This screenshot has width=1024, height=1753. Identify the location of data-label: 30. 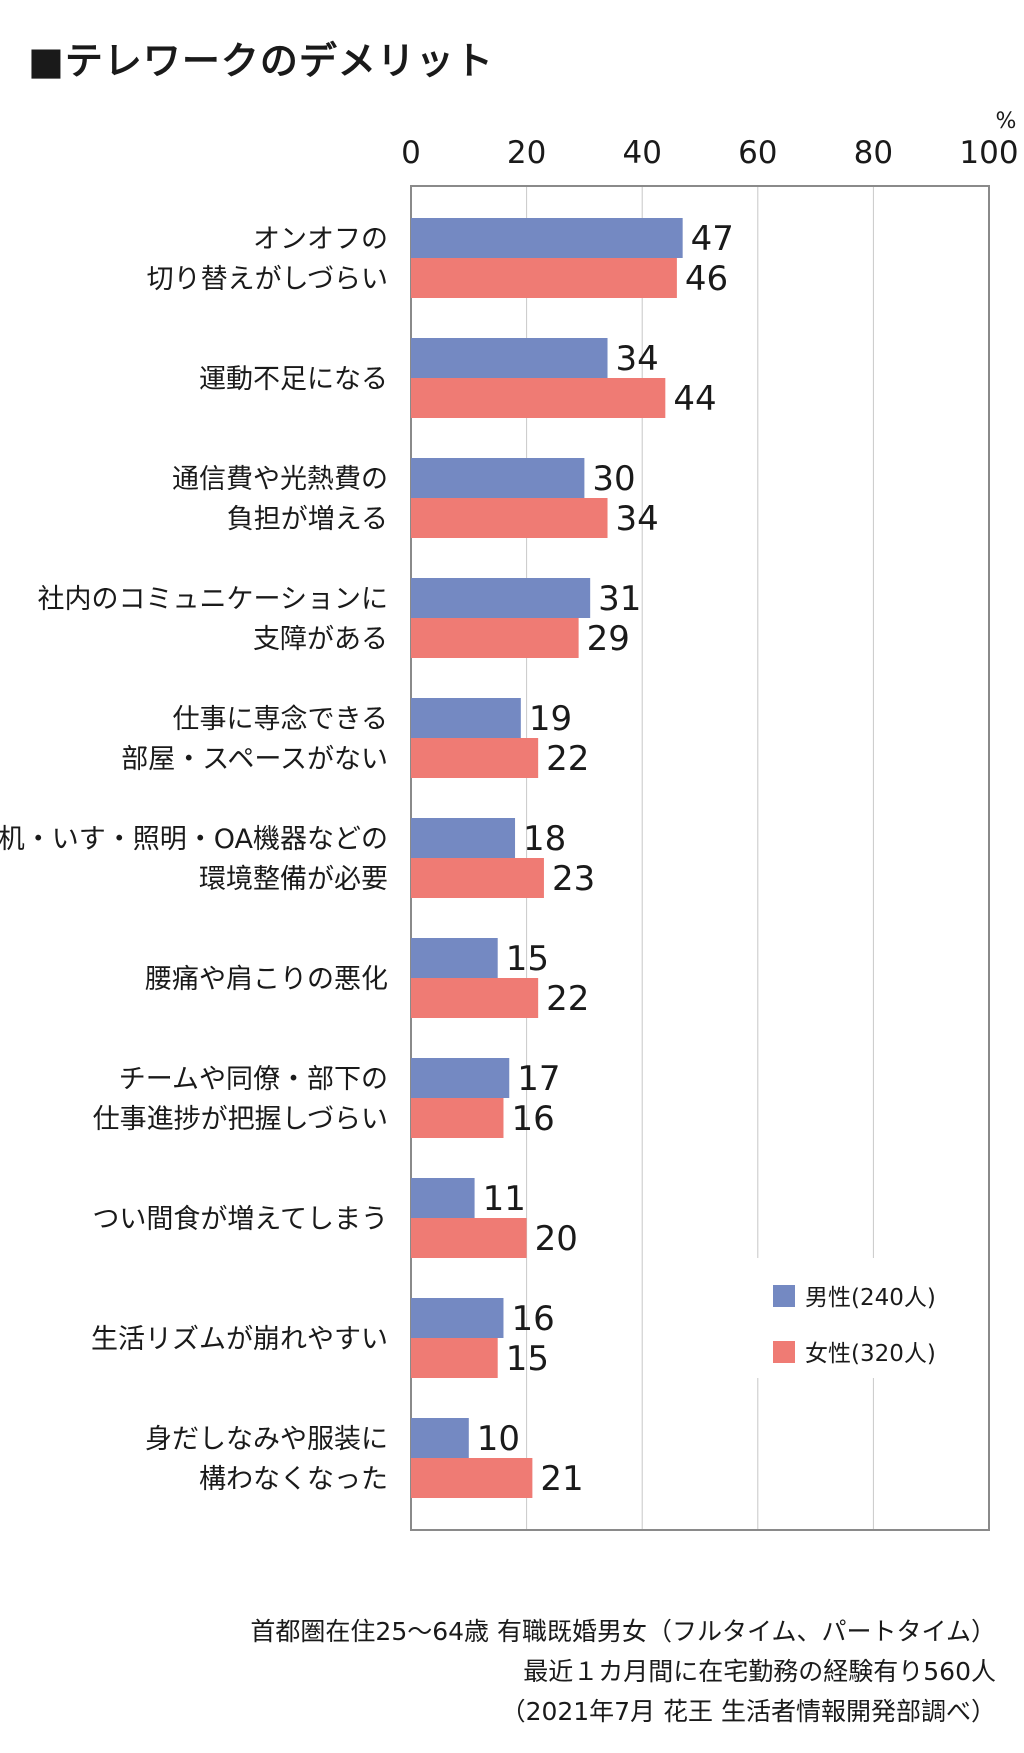
(613, 479).